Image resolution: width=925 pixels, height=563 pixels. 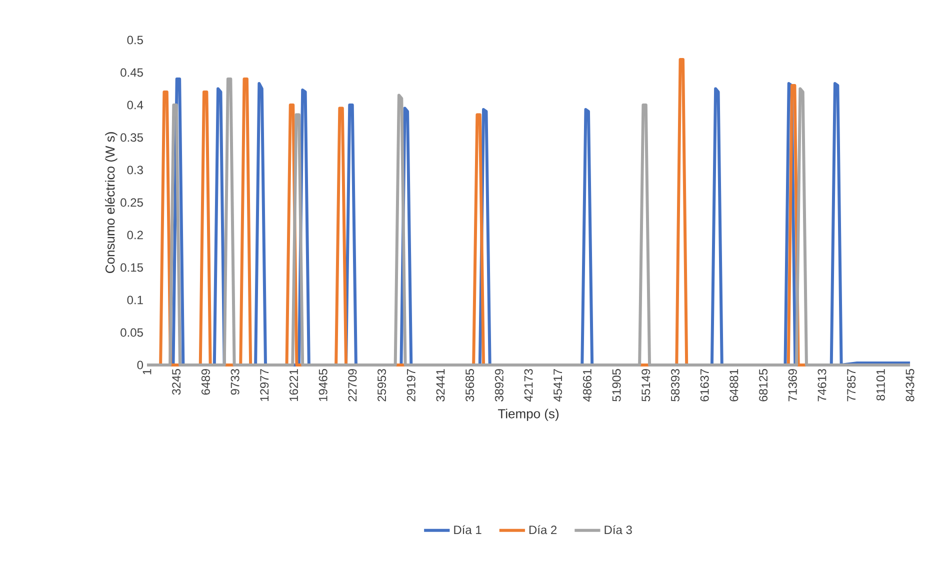 What do you see at coordinates (675, 385) in the screenshot?
I see `x-tick-label: 58393` at bounding box center [675, 385].